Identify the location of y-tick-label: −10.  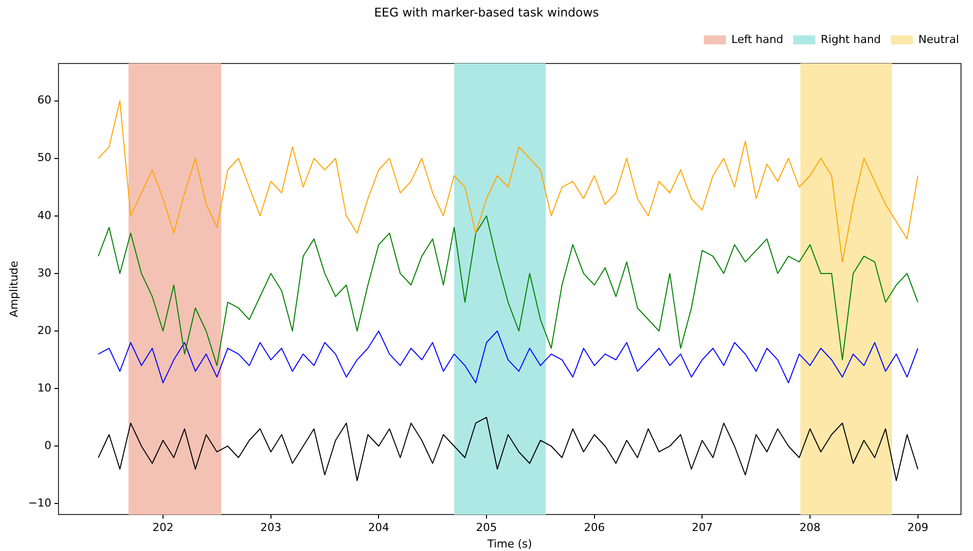
(40, 503).